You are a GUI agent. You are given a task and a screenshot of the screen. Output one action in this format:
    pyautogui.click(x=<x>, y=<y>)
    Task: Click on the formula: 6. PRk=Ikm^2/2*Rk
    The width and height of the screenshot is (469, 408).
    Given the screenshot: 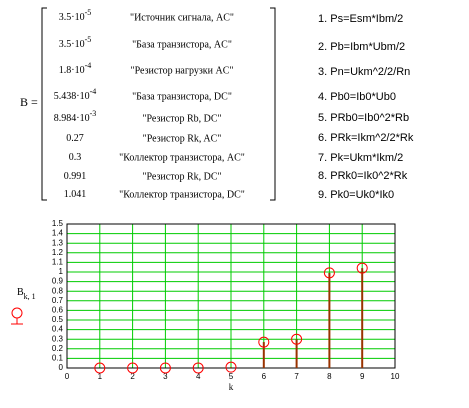 What is the action you would take?
    pyautogui.click(x=366, y=138)
    